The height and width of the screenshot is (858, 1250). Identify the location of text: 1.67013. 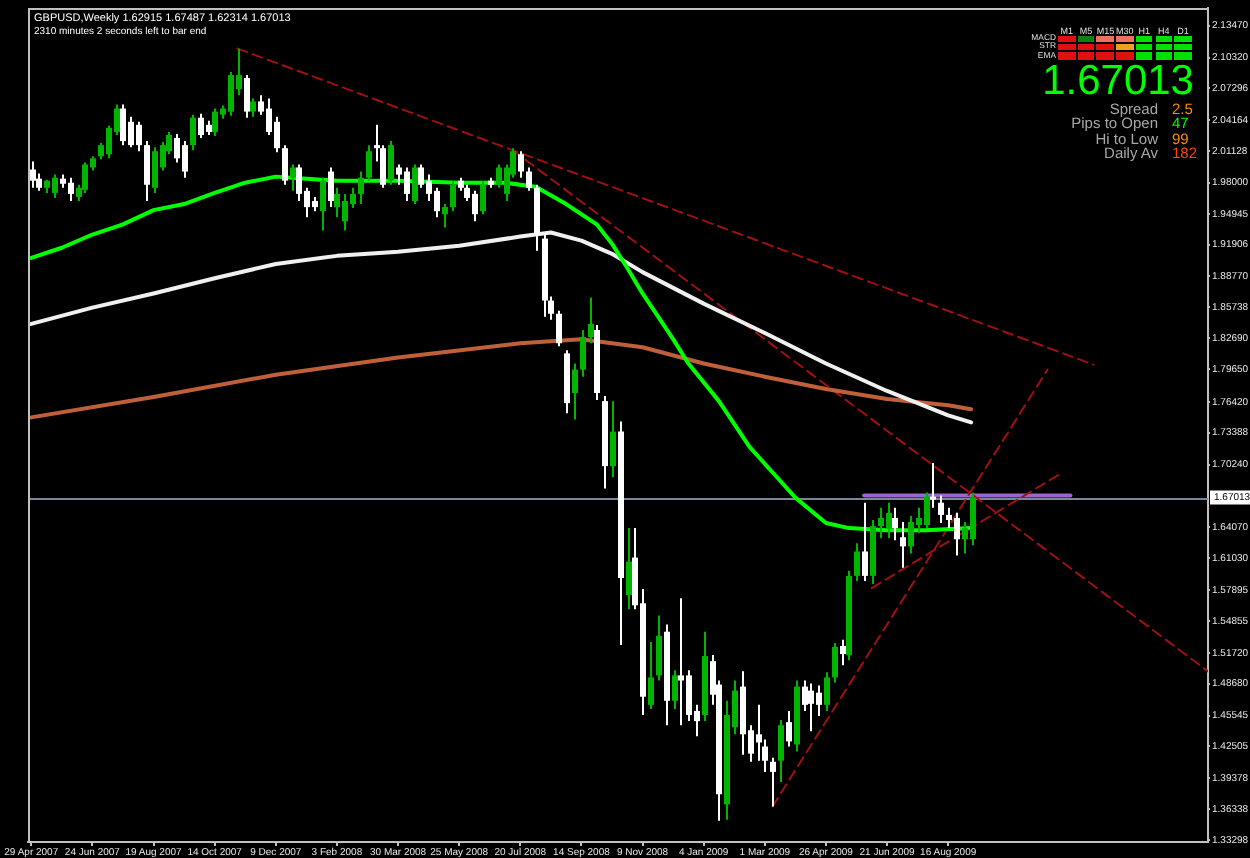
(1118, 81).